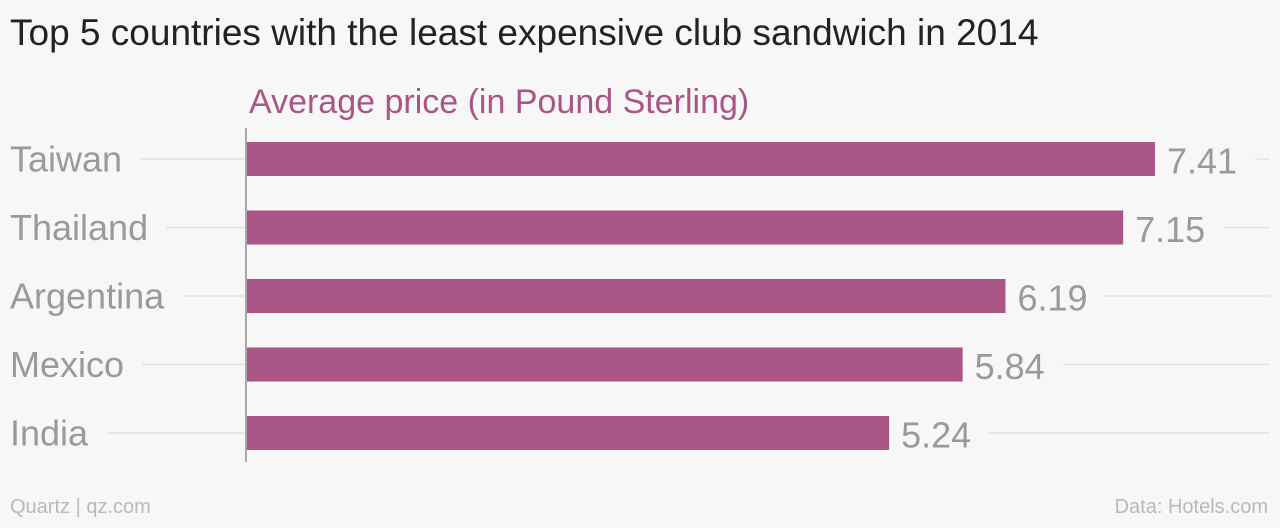  I want to click on category-label: Argentina, so click(87, 296).